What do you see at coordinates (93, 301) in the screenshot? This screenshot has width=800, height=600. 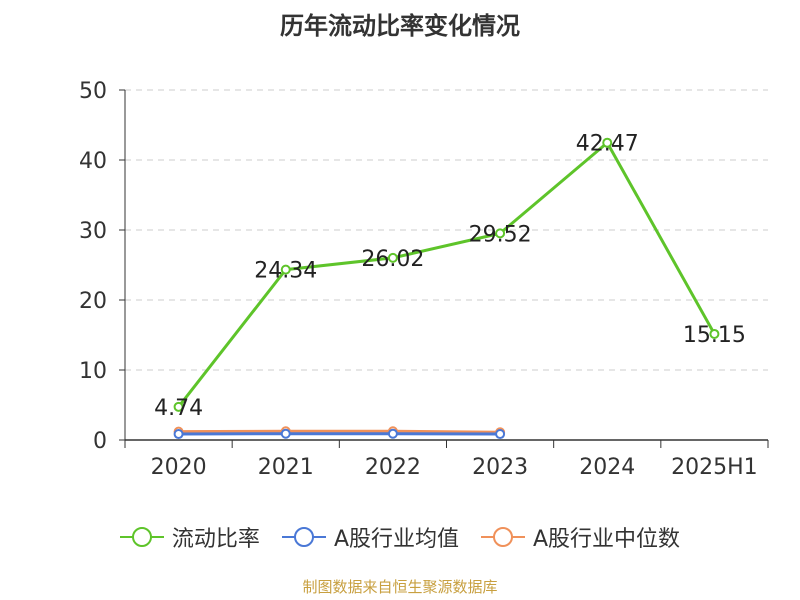 I see `y-tick-label: 20` at bounding box center [93, 301].